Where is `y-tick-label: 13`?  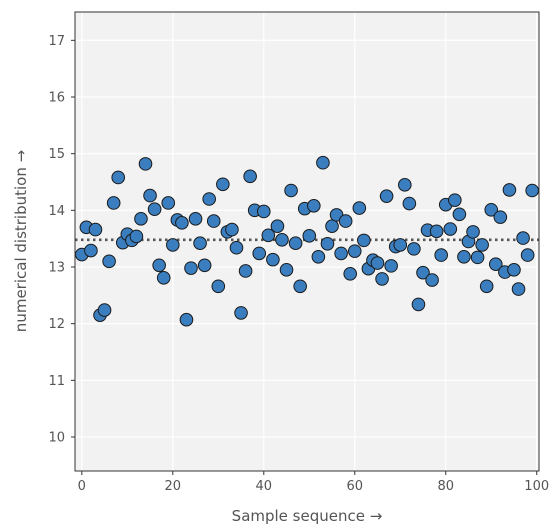 y-tick-label: 13 is located at coordinates (56, 268).